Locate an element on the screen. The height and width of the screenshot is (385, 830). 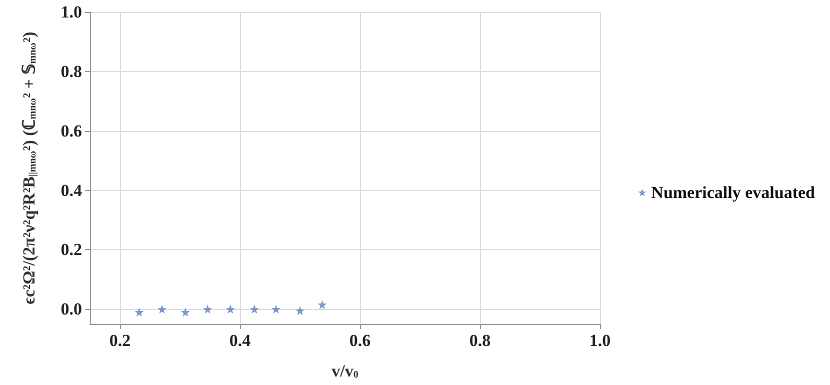
y-axis-title: ϵc²Ω²/(2π²ν²q²R²B||mnω²) (ℂmnω² + 𝕊mnω²) is located at coordinates (29, 168).